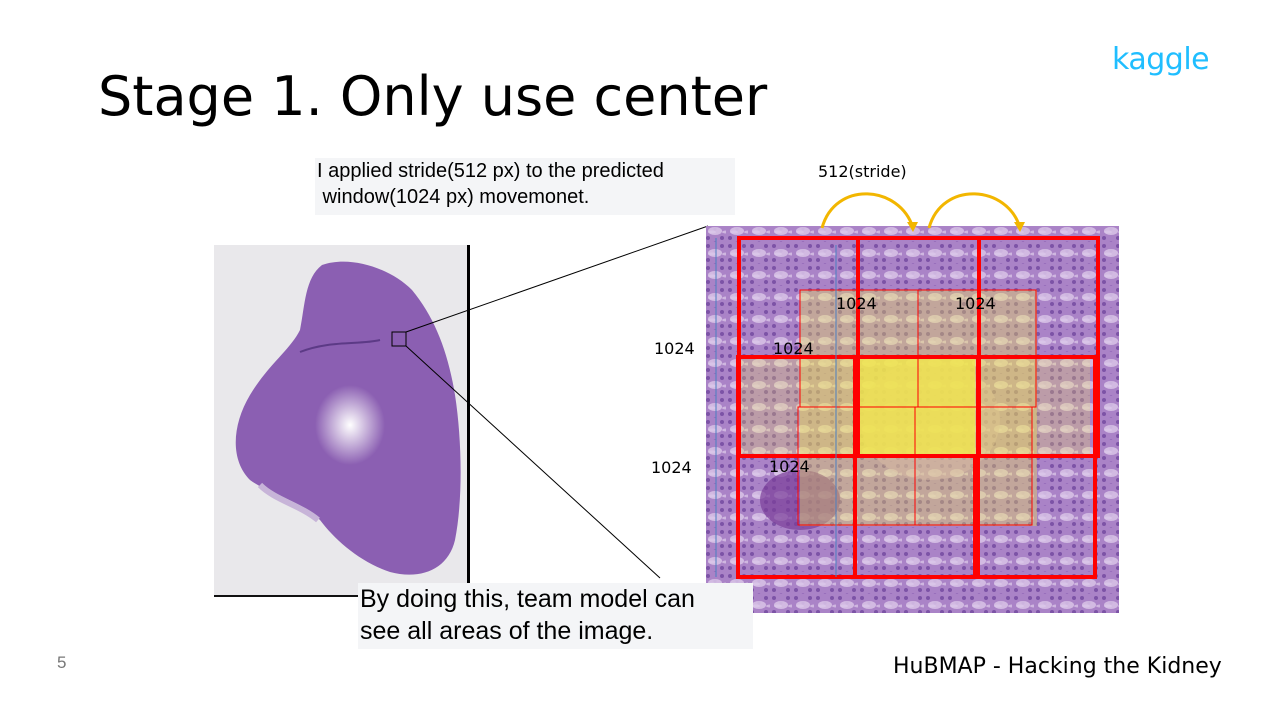 The width and height of the screenshot is (1280, 720). I want to click on zoom-line-bottom, so click(533, 462).